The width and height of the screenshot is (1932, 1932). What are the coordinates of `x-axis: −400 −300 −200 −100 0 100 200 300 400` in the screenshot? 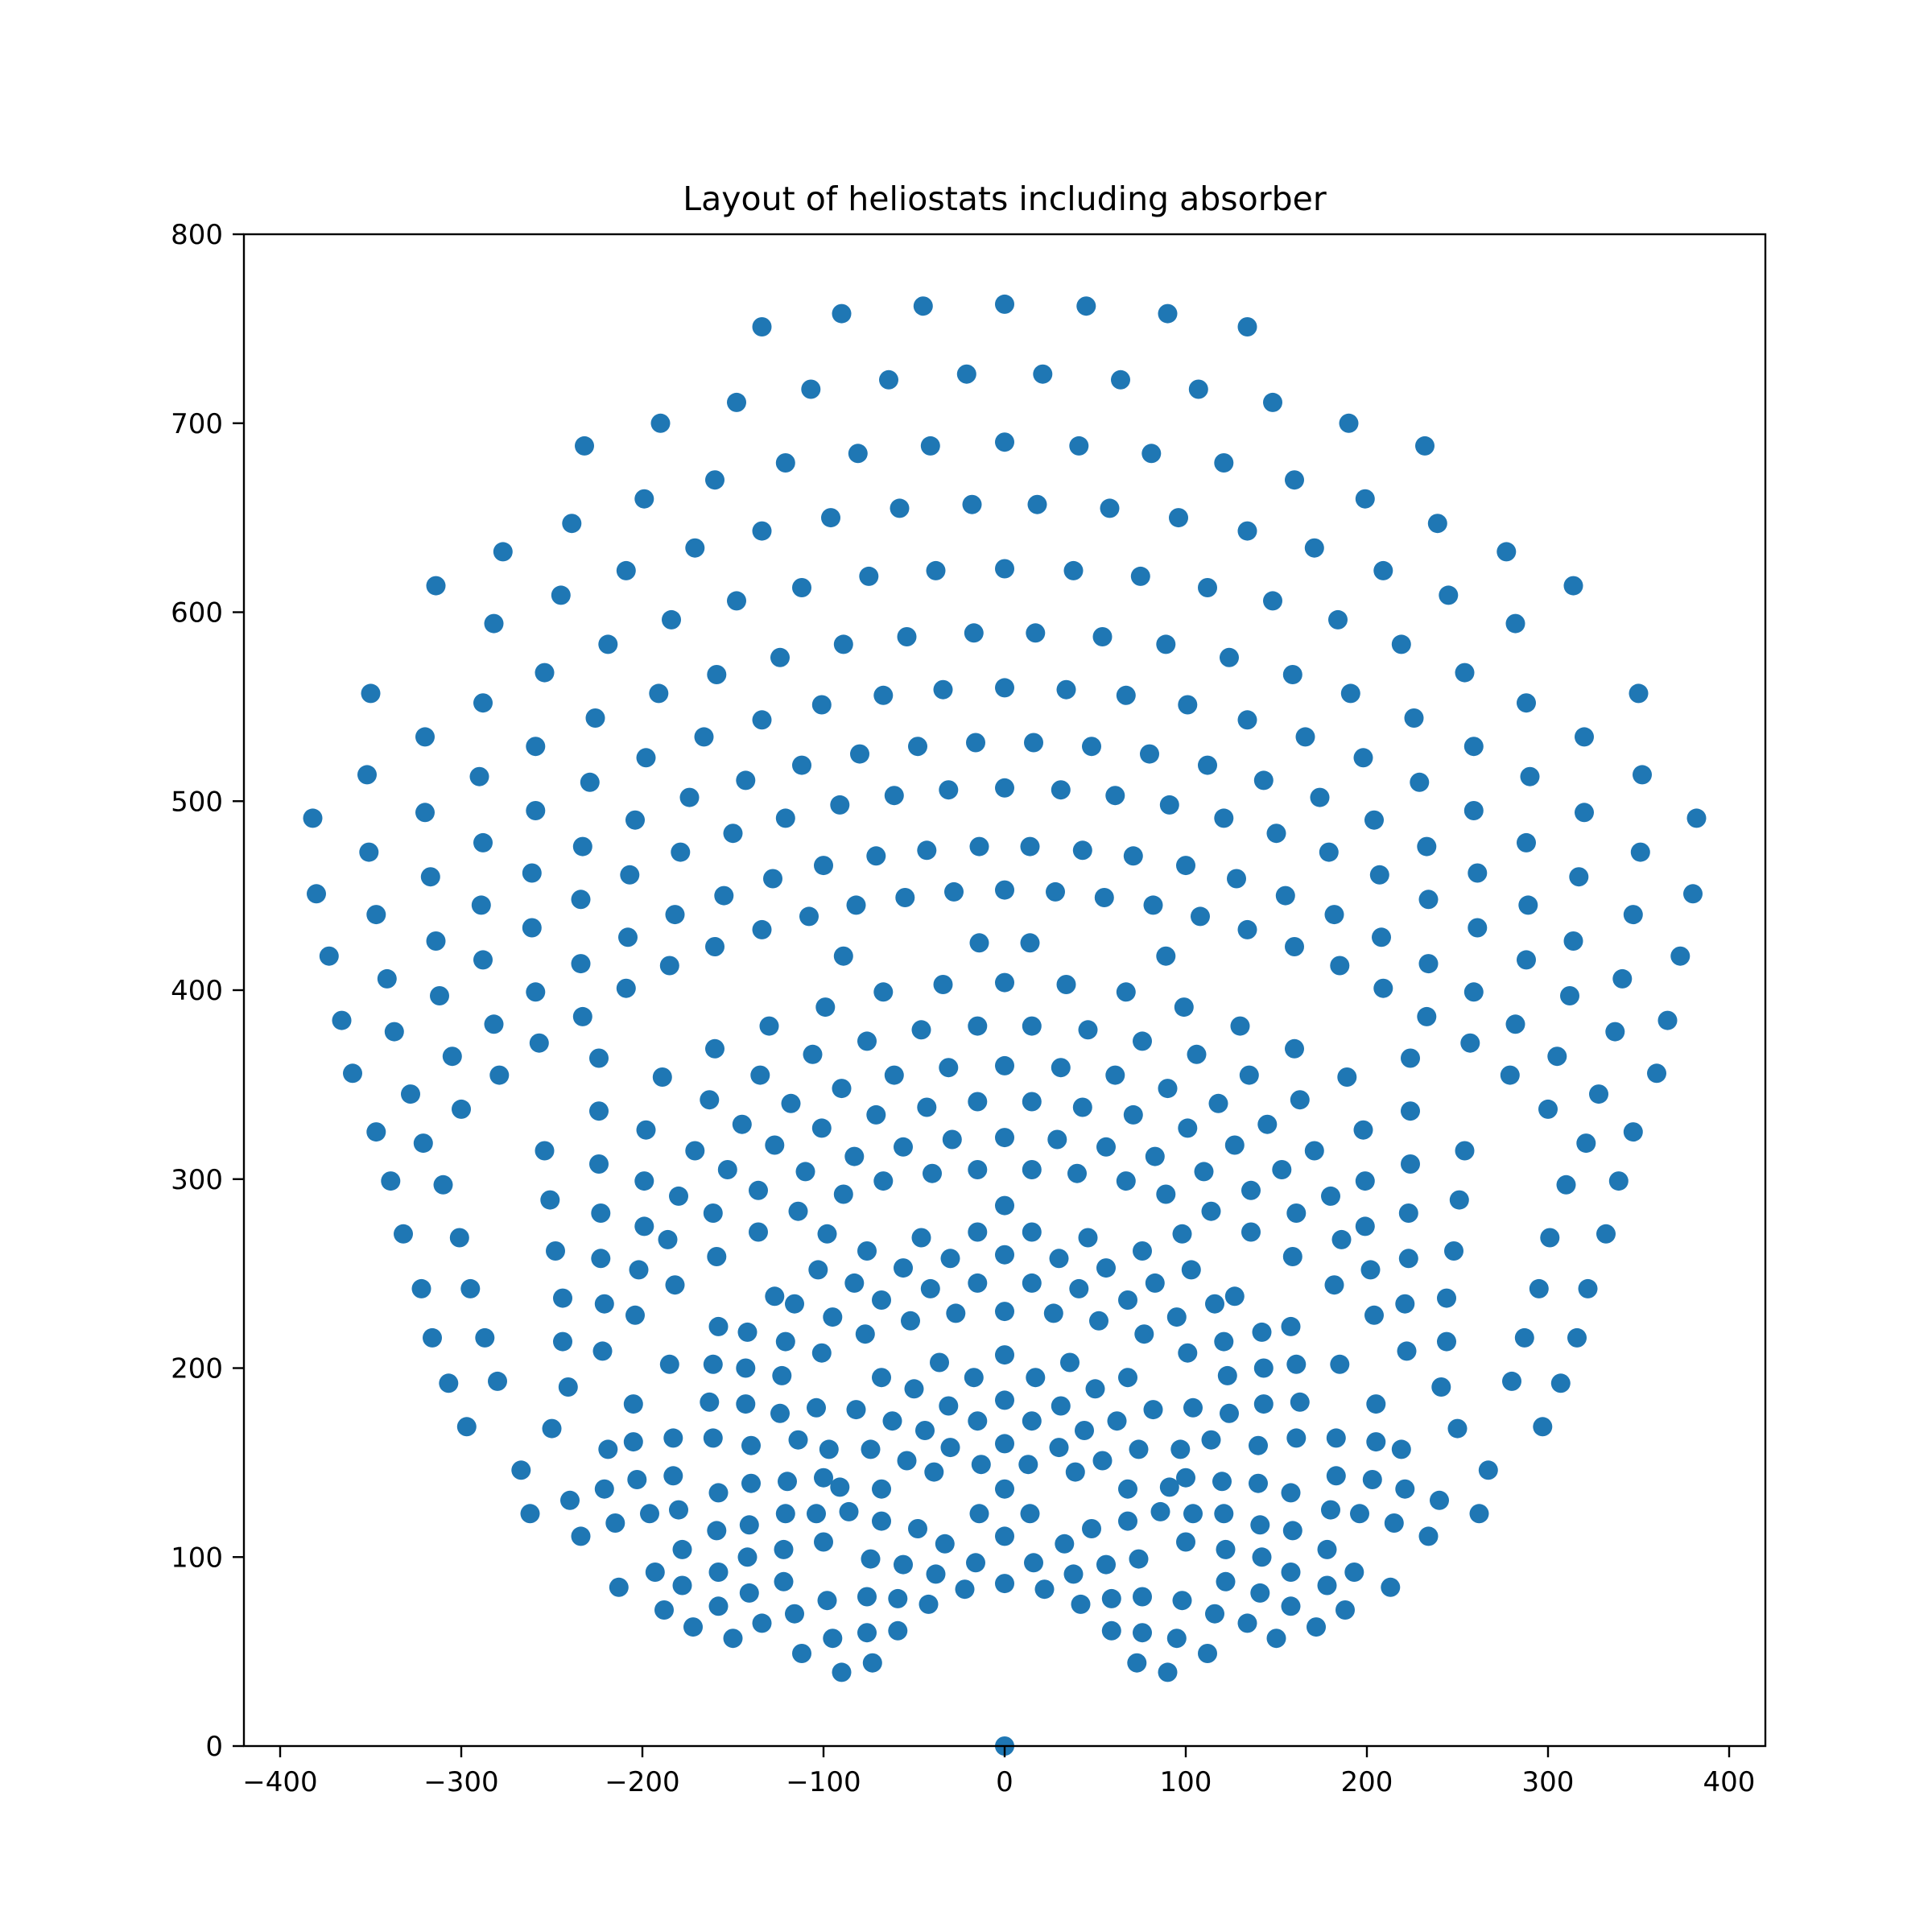 It's located at (998, 1772).